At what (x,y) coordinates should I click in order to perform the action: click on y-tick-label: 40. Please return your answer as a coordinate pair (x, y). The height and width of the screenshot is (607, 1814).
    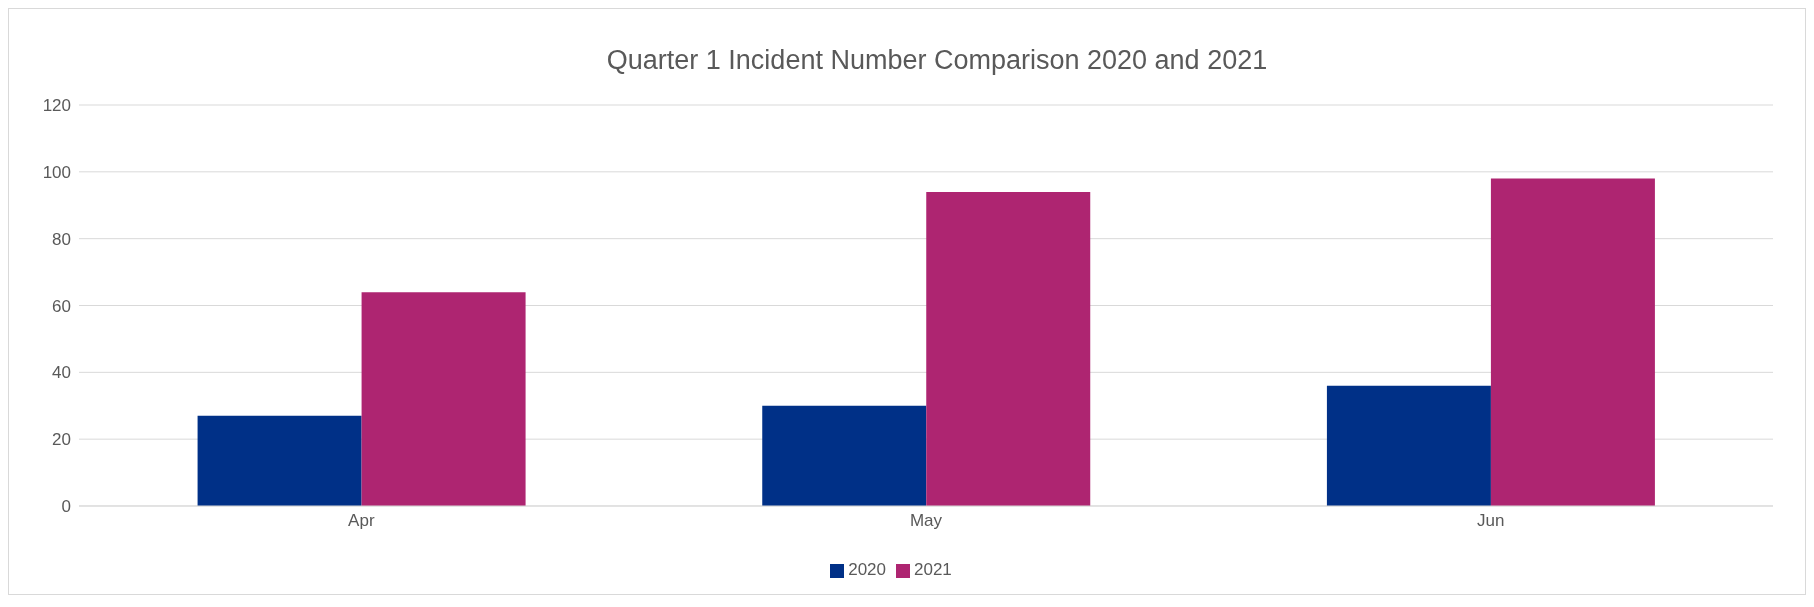
    Looking at the image, I should click on (61, 373).